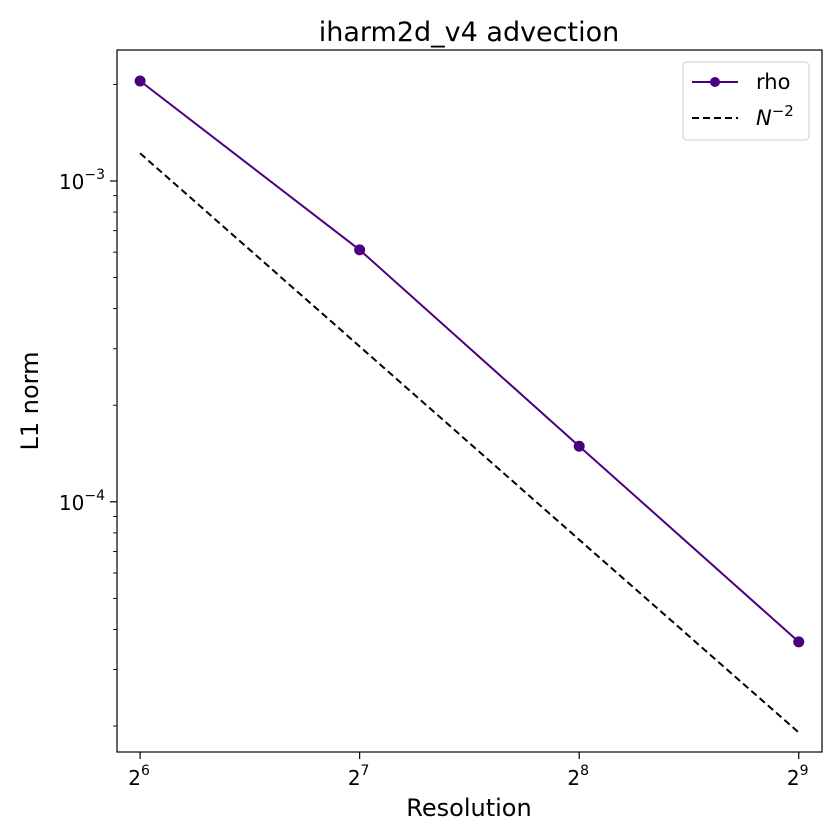 This screenshot has height=840, width=840. I want to click on x-tick-label: 27, so click(359, 776).